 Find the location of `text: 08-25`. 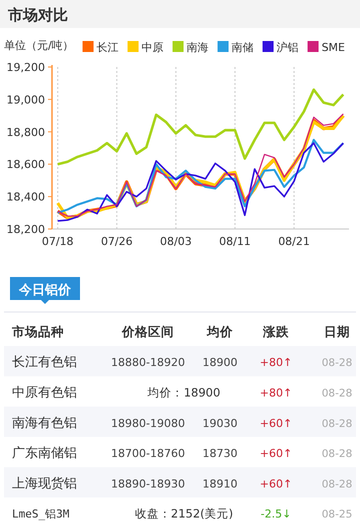

text: 08-25 is located at coordinates (337, 514).